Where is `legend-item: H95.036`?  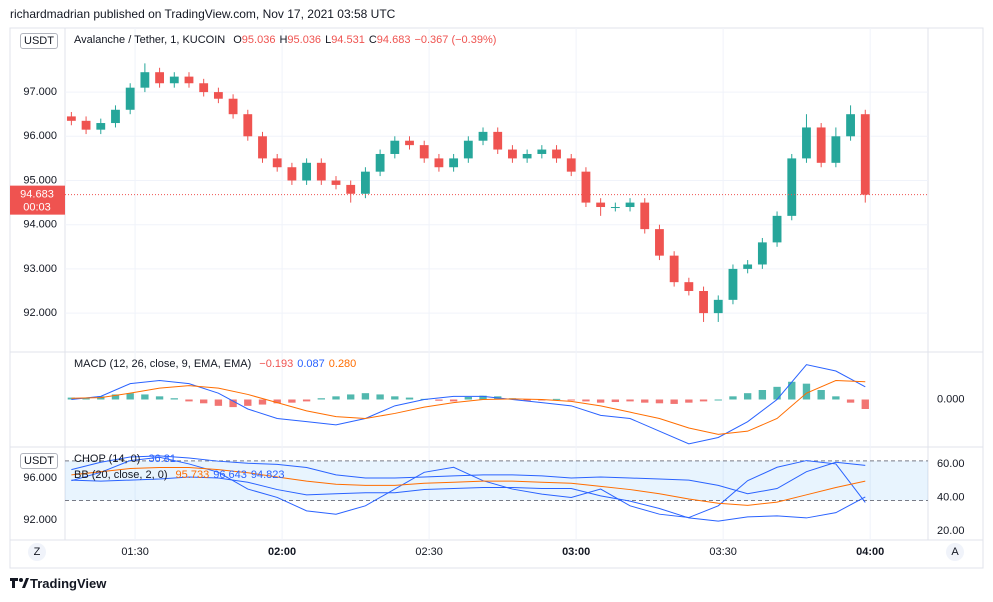 legend-item: H95.036 is located at coordinates (300, 40).